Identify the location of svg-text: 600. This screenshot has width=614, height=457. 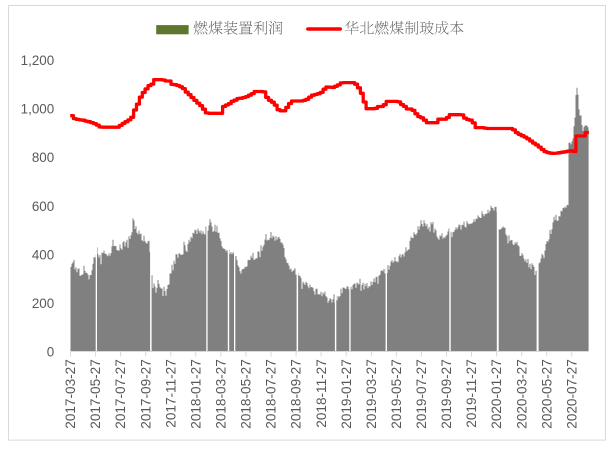
(43, 206).